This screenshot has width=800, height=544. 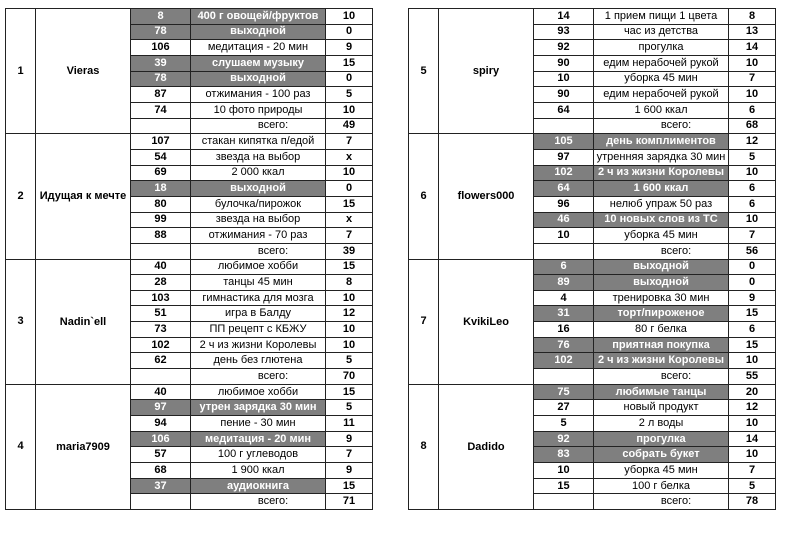 I want to click on task-row: 64 1 600 ккал 6, so click(x=592, y=188).